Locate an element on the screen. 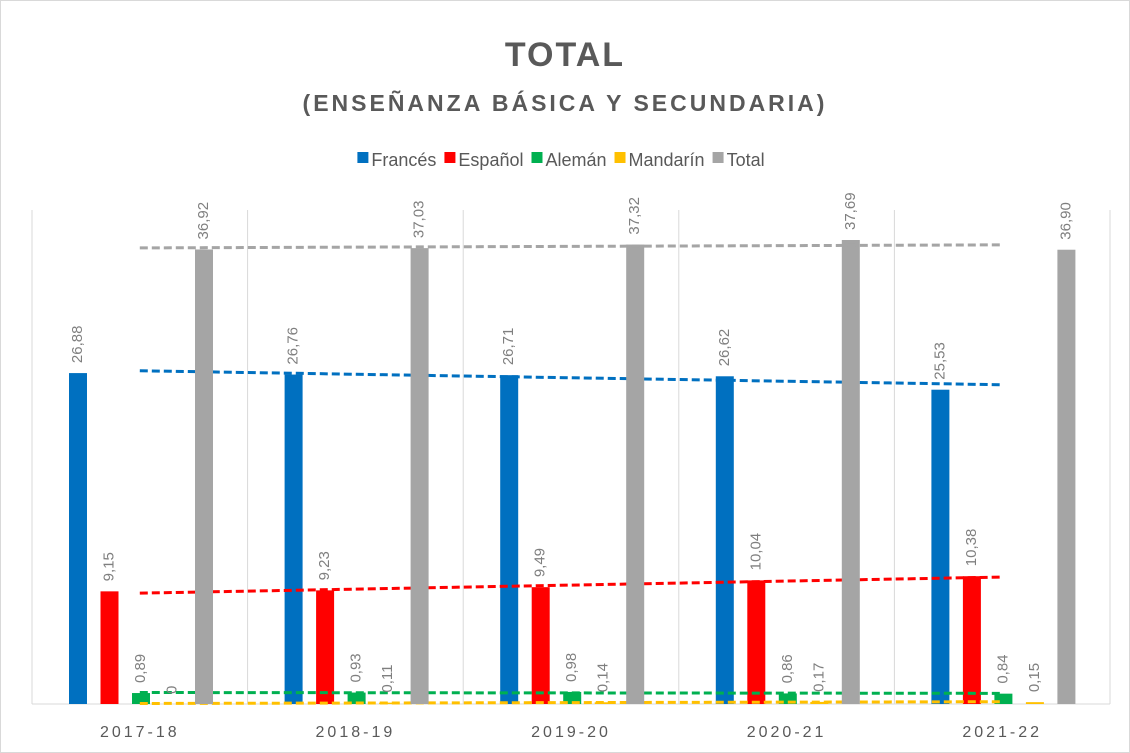  x-tick-label: 2021-22 is located at coordinates (1002, 732).